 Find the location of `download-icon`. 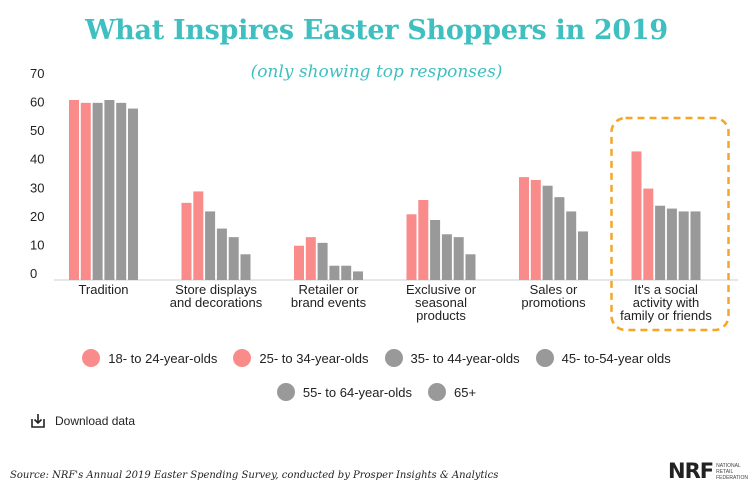

download-icon is located at coordinates (38, 421).